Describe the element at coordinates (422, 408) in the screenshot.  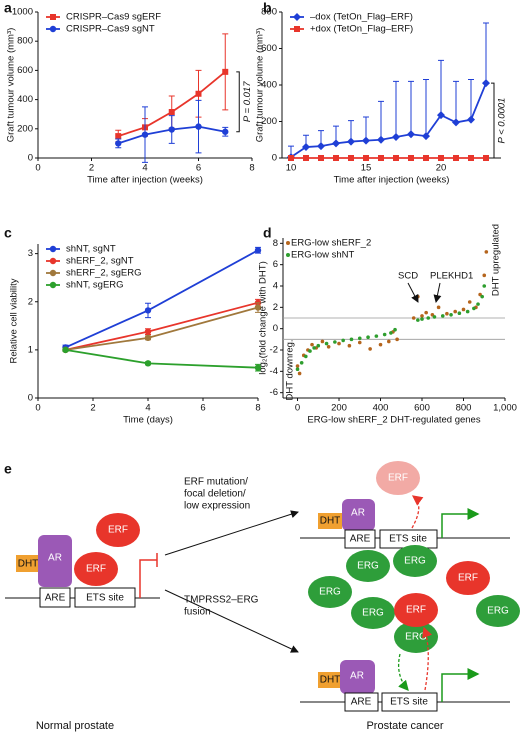
I see `x-tick-label: 600` at that location.